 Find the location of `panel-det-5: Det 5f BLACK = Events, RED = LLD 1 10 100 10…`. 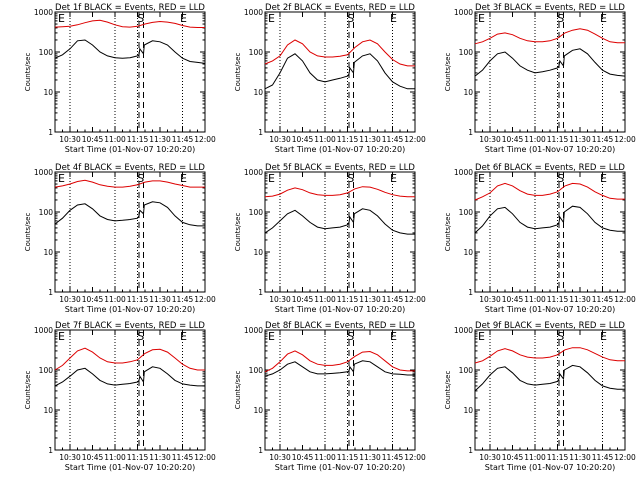

panel-det-5: Det 5f BLACK = Events, RED = LLD 1 10 100 10… is located at coordinates (330, 238).